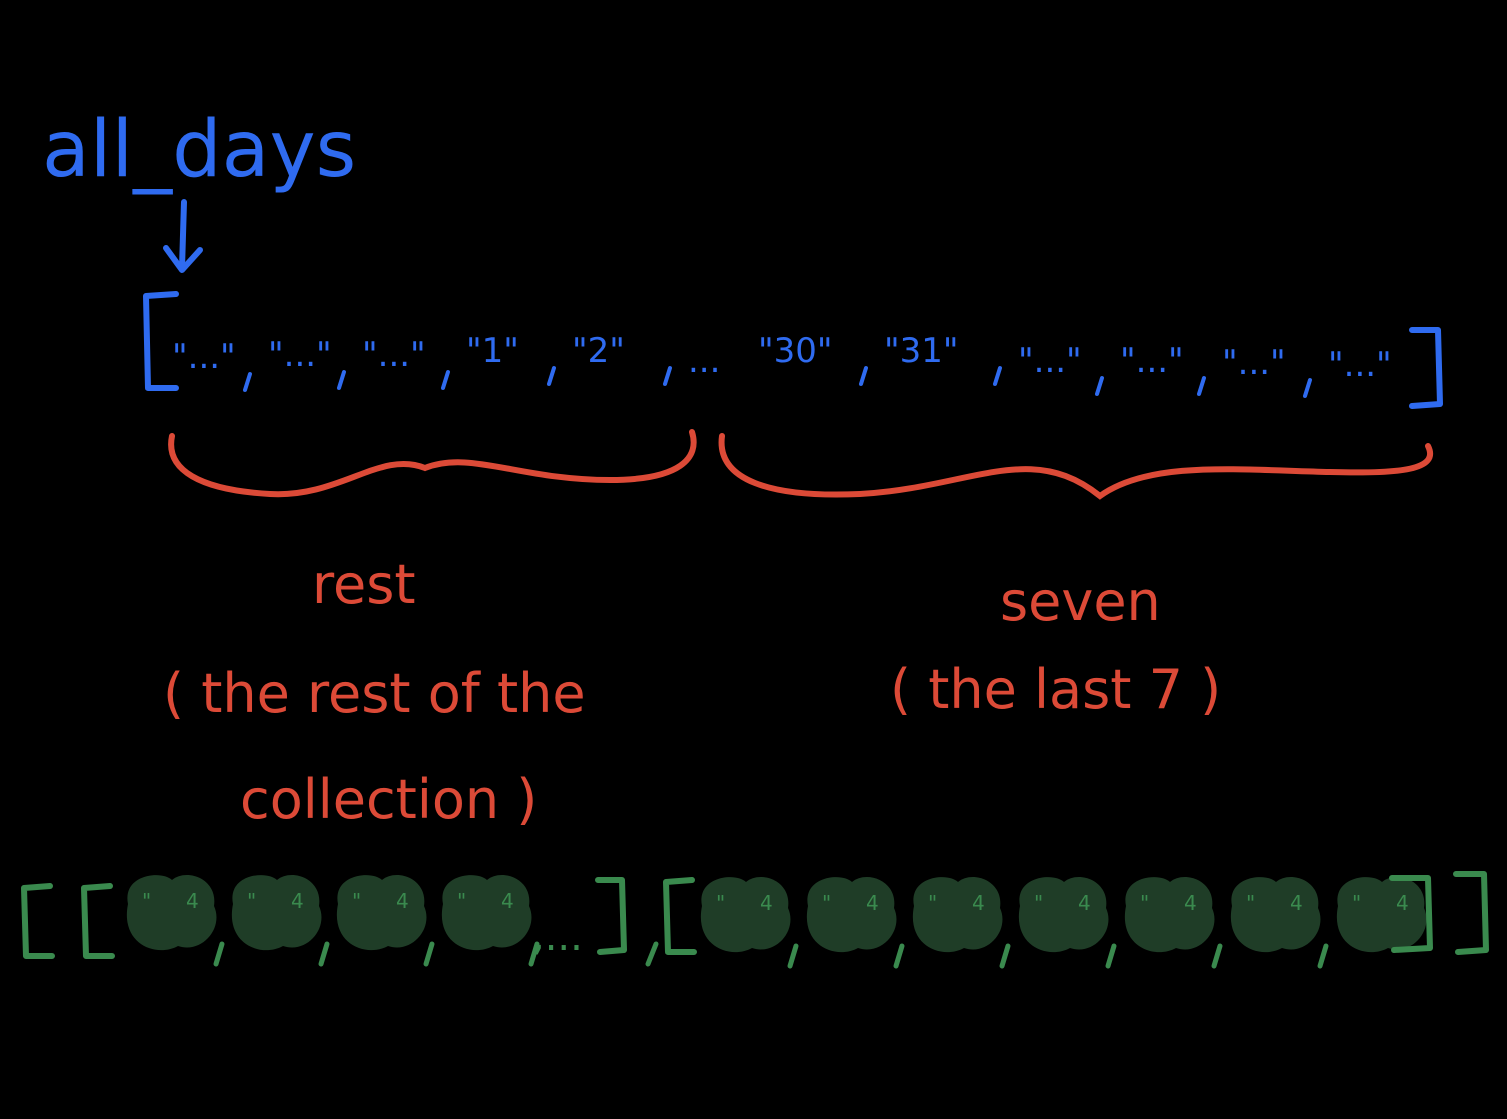  Describe the element at coordinates (1076, 466) in the screenshot. I see `right-curly-brace` at that location.